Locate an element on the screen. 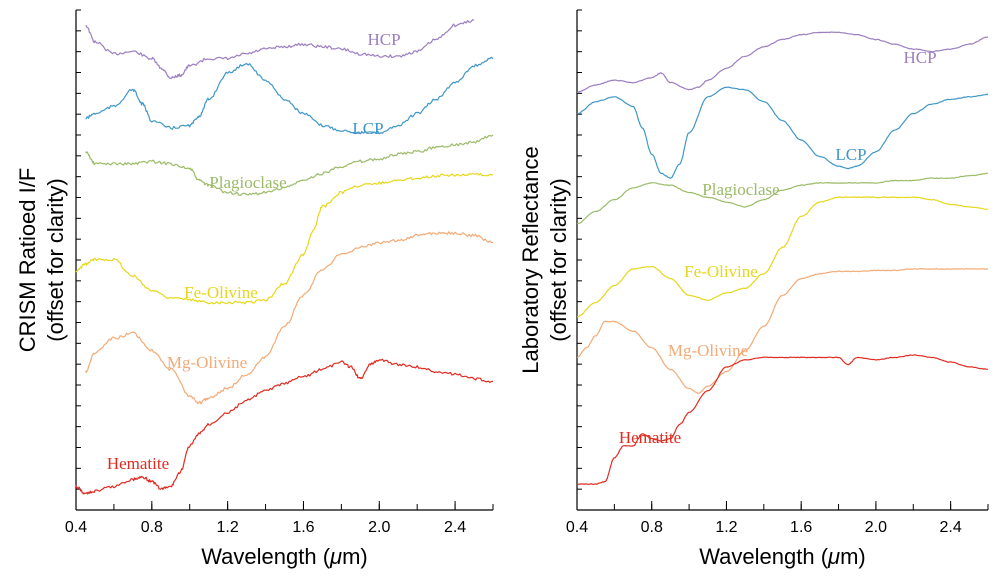  y-axis-title: Laboratory Reflectance is located at coordinates (530, 259).